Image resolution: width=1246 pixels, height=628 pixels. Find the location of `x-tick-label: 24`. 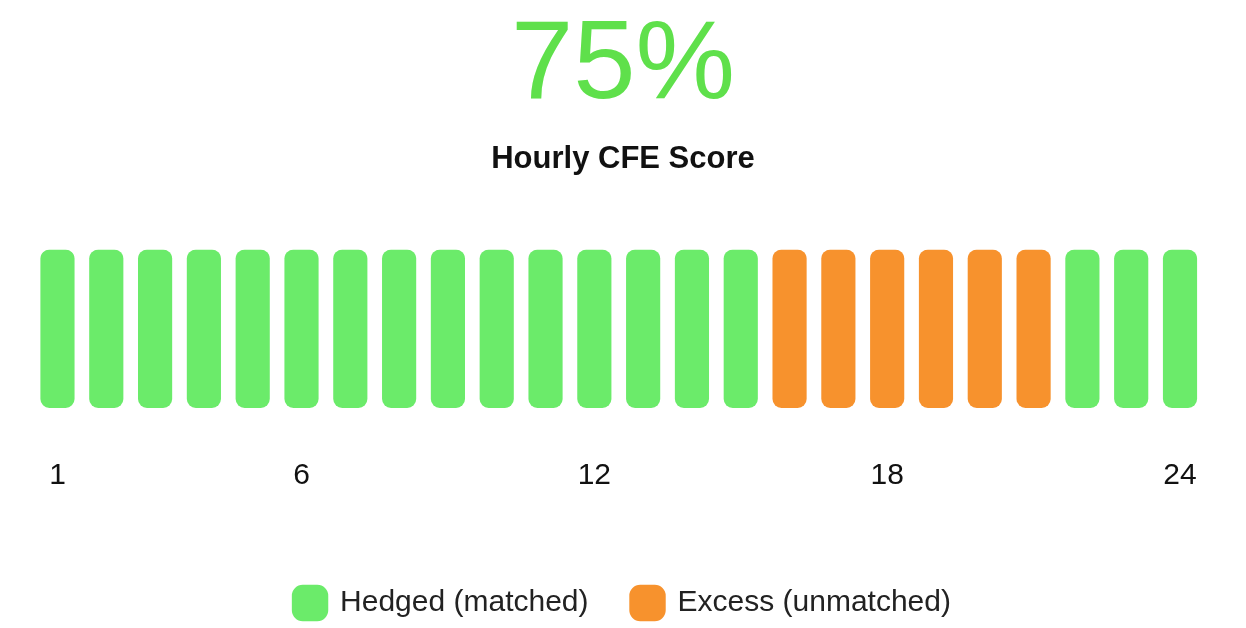

x-tick-label: 24 is located at coordinates (1180, 474).